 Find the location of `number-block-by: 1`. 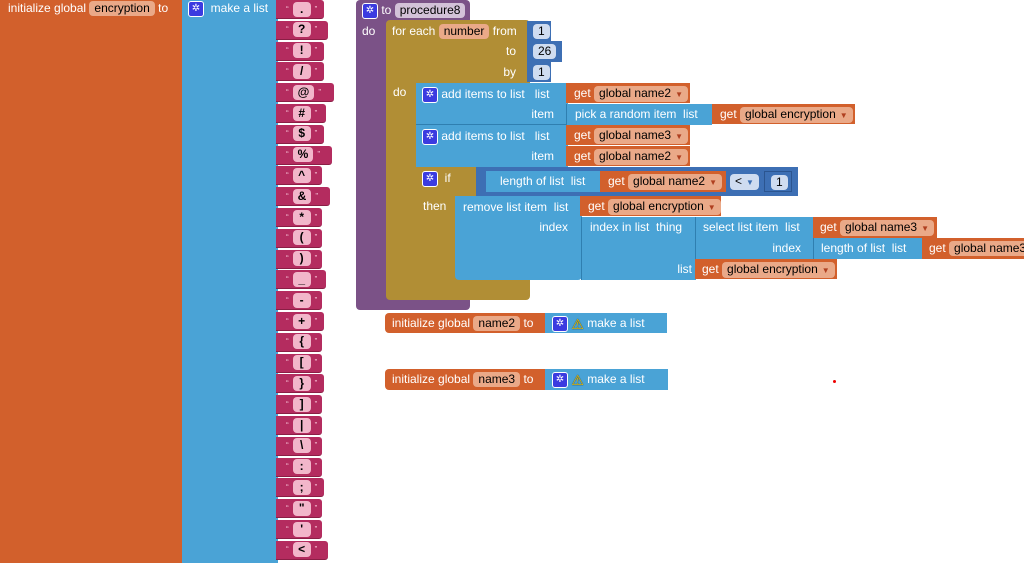

number-block-by: 1 is located at coordinates (539, 72).